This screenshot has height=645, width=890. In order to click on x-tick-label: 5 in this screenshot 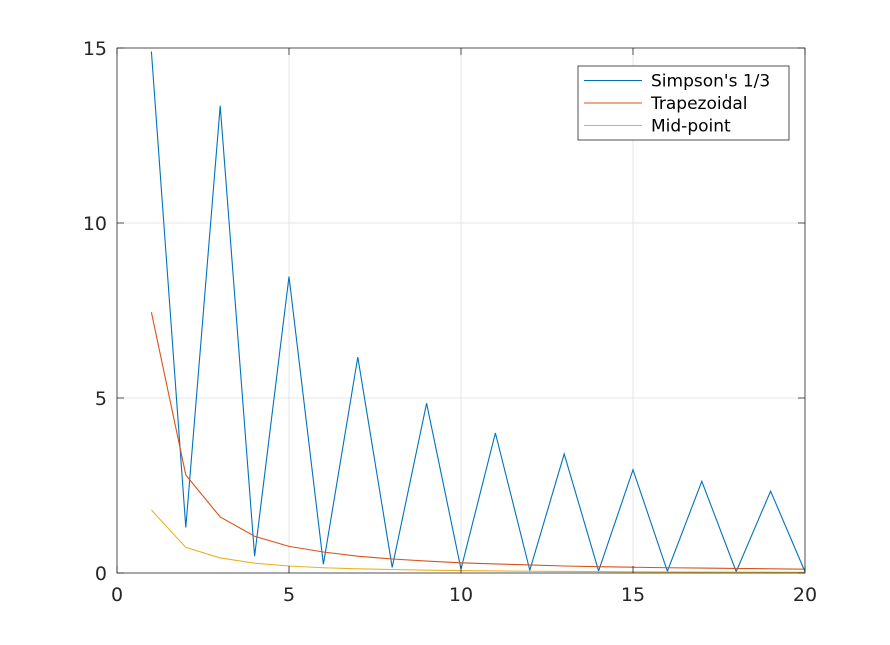, I will do `click(289, 595)`.